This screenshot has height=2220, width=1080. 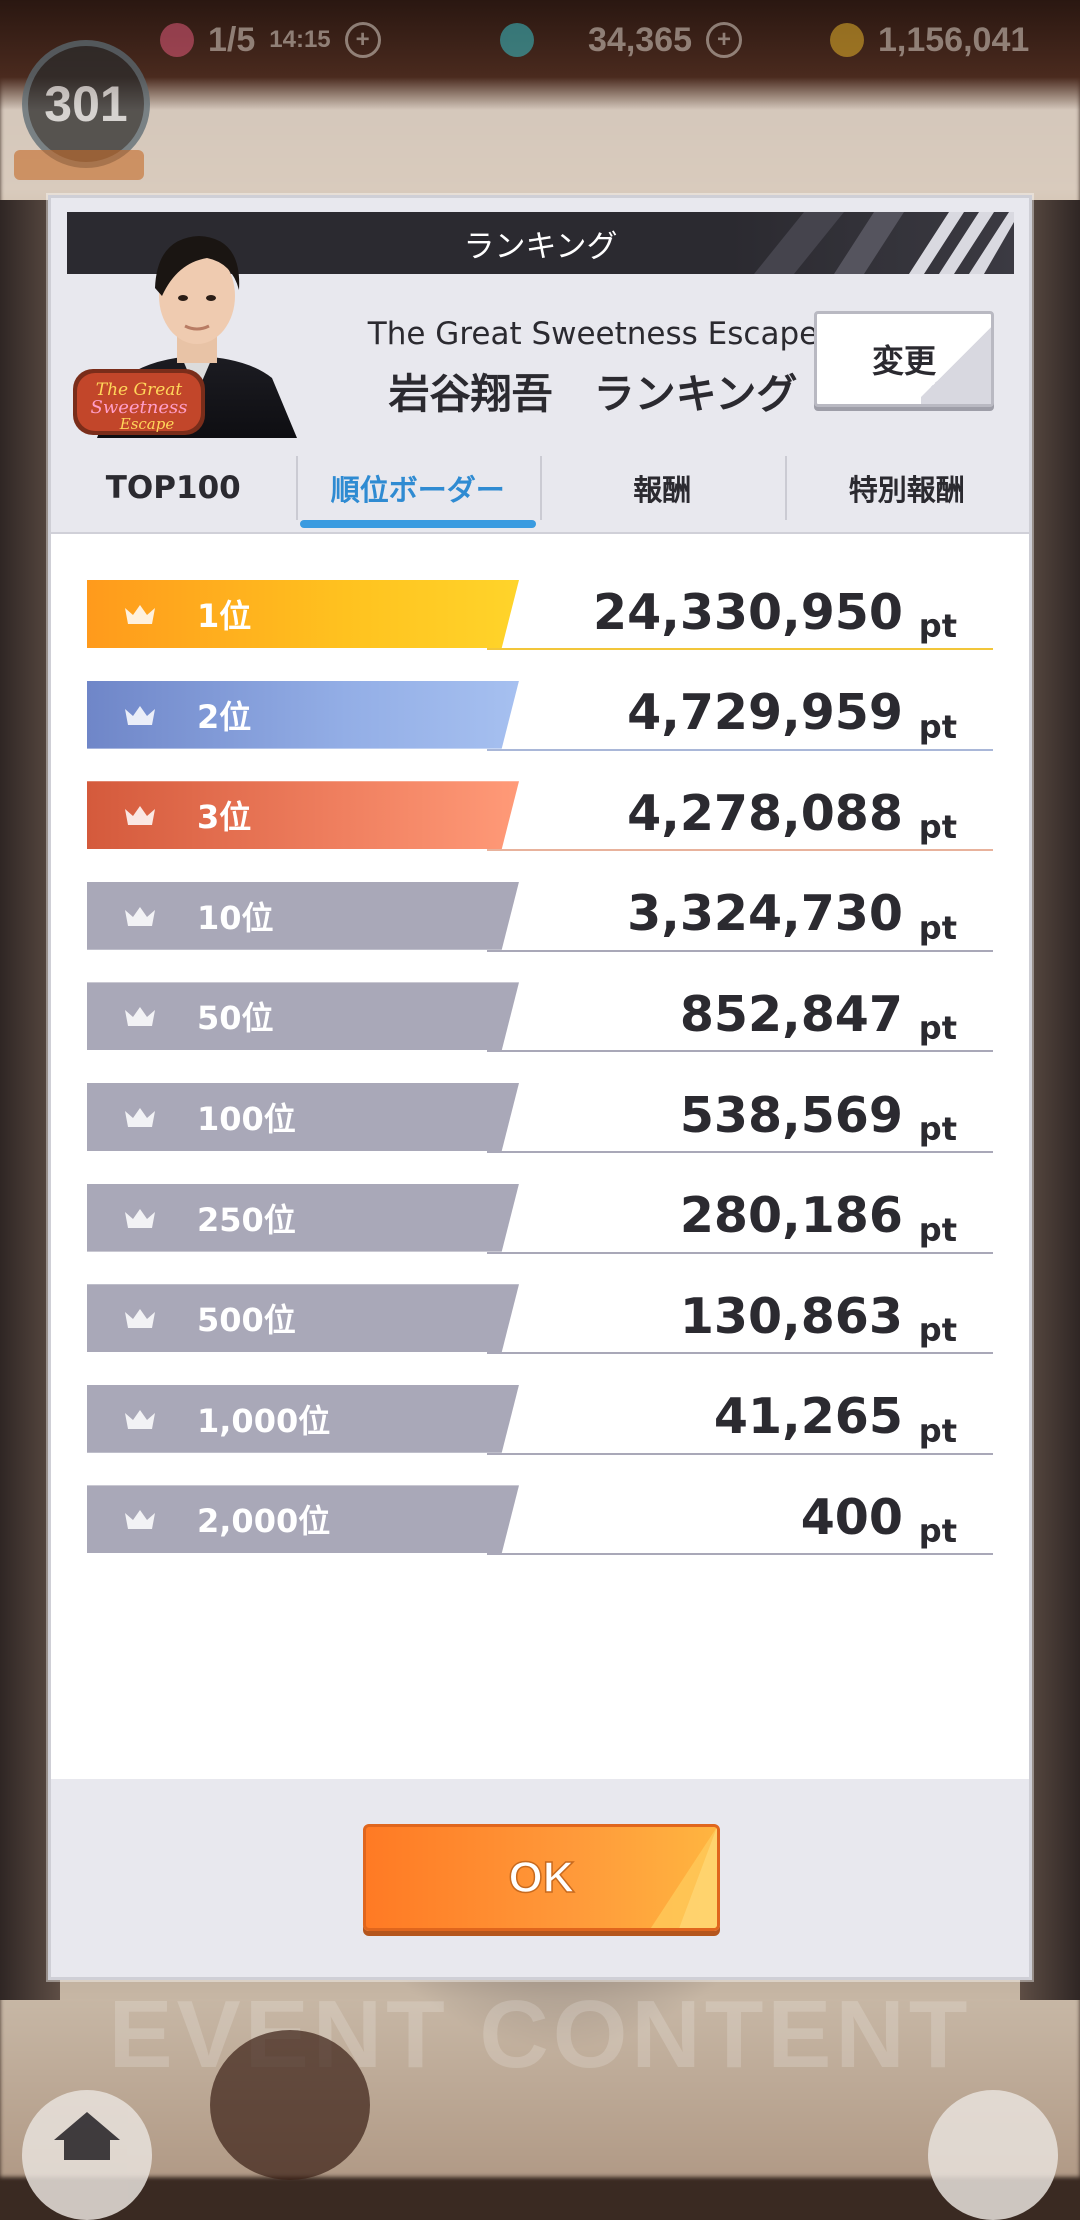 What do you see at coordinates (954, 39) in the screenshot?
I see `coin-value: 1,156,041` at bounding box center [954, 39].